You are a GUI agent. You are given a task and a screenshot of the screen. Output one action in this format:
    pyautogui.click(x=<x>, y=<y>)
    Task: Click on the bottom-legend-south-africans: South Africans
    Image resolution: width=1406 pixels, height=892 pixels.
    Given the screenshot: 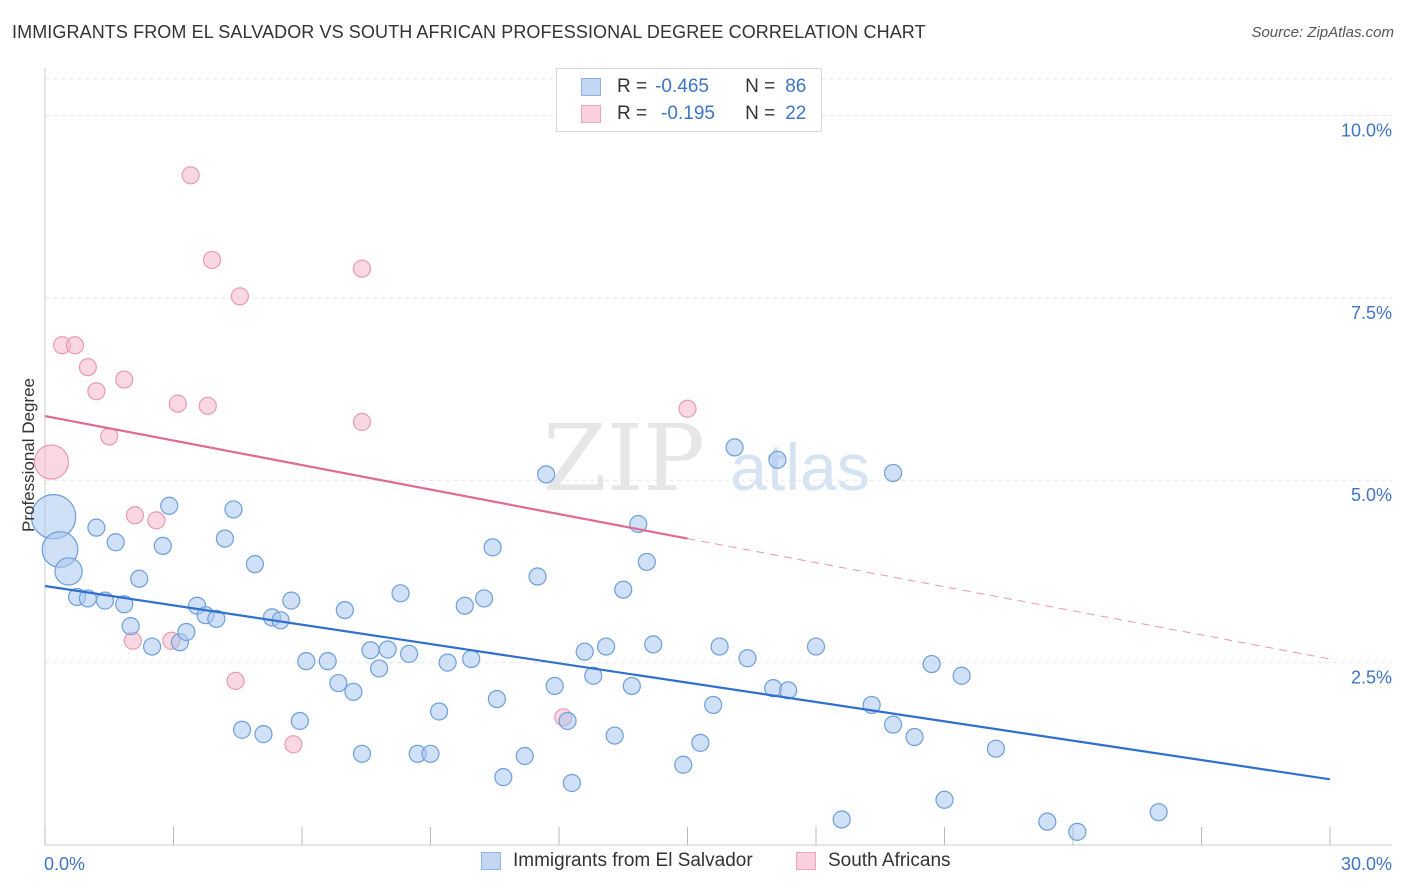 What is the action you would take?
    pyautogui.click(x=873, y=861)
    